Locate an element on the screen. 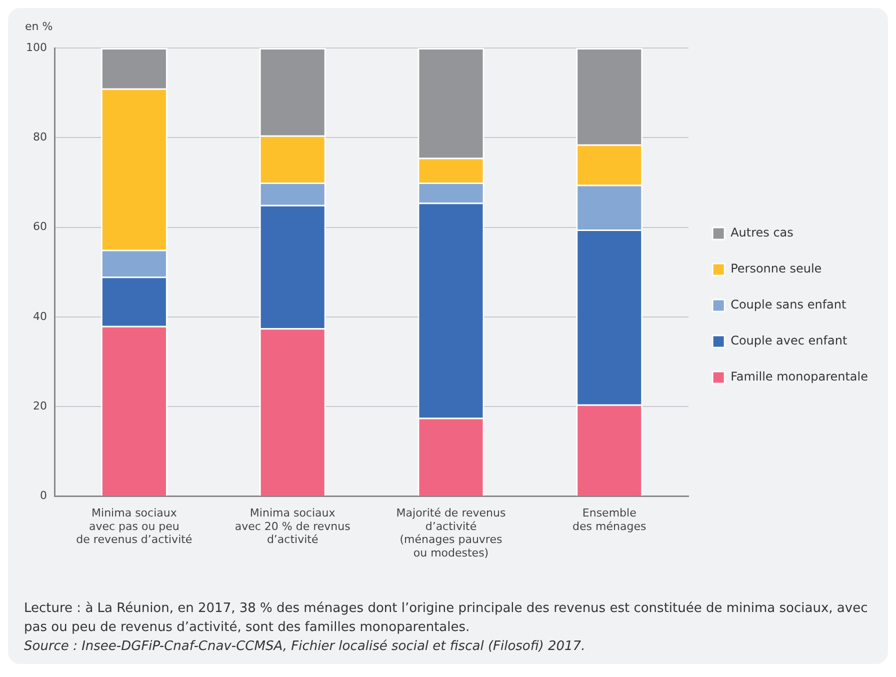 The width and height of the screenshot is (896, 677). x-tick-label: Minima sociaux avec 20 % de revnus d’activité is located at coordinates (292, 526).